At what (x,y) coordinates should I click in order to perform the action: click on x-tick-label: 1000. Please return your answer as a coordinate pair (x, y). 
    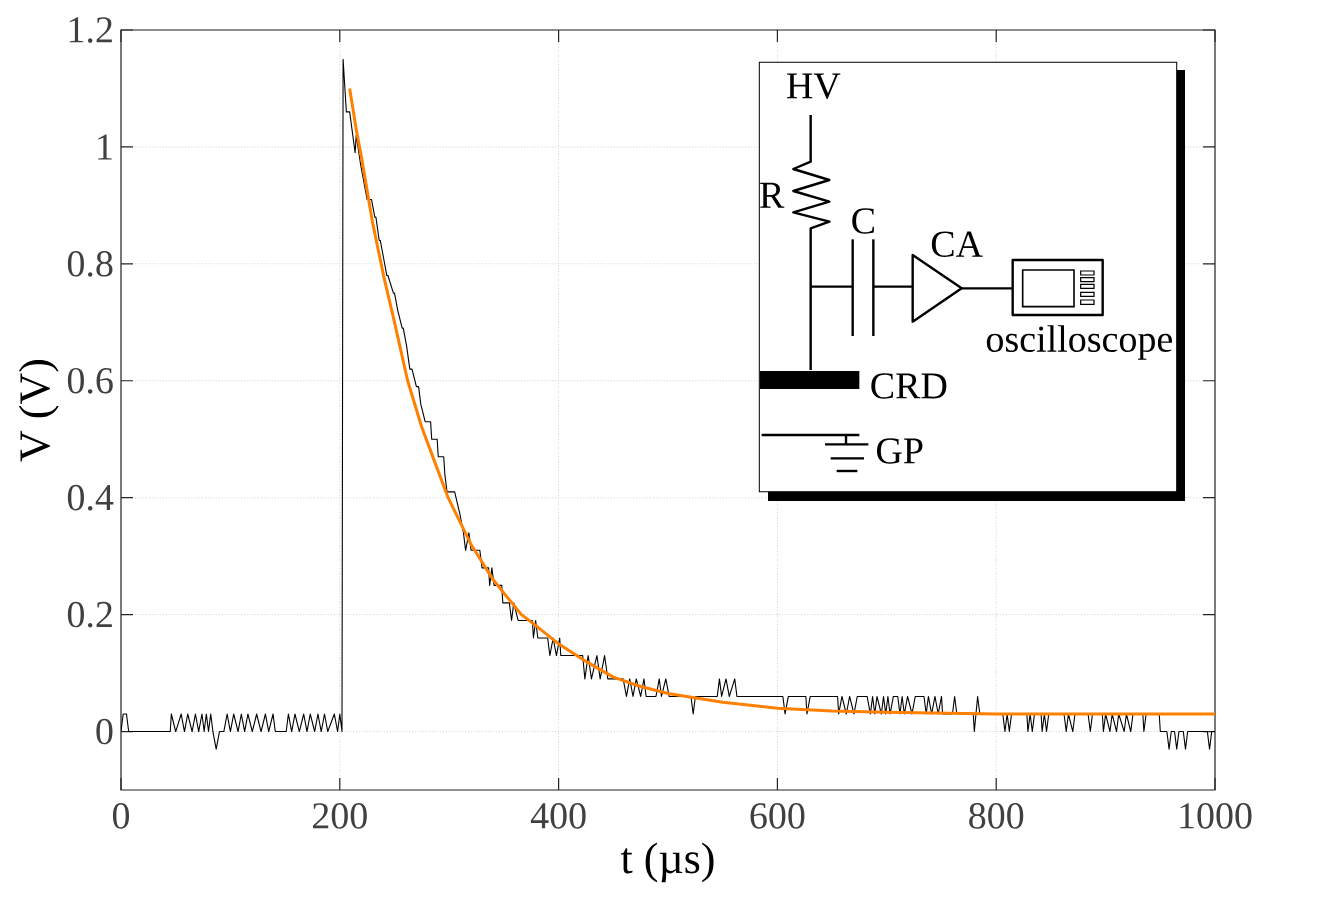
    Looking at the image, I should click on (1216, 816).